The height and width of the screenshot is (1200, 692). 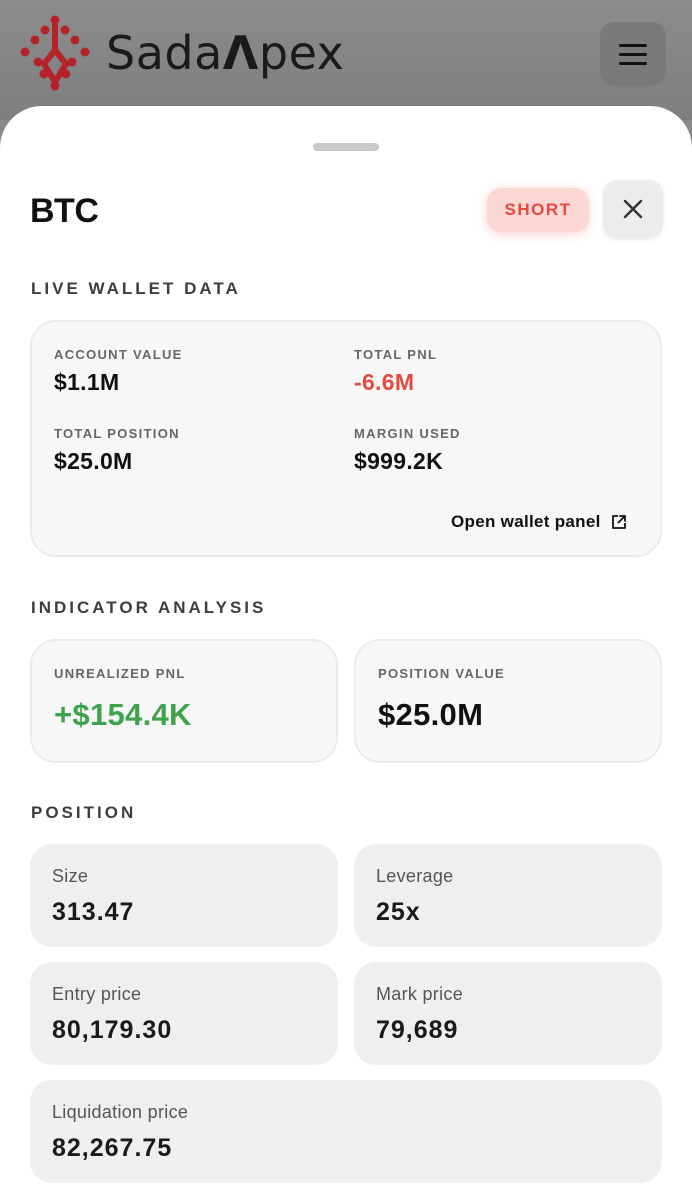 I want to click on mark-price-tile: Mark price 79,689, so click(x=508, y=1013).